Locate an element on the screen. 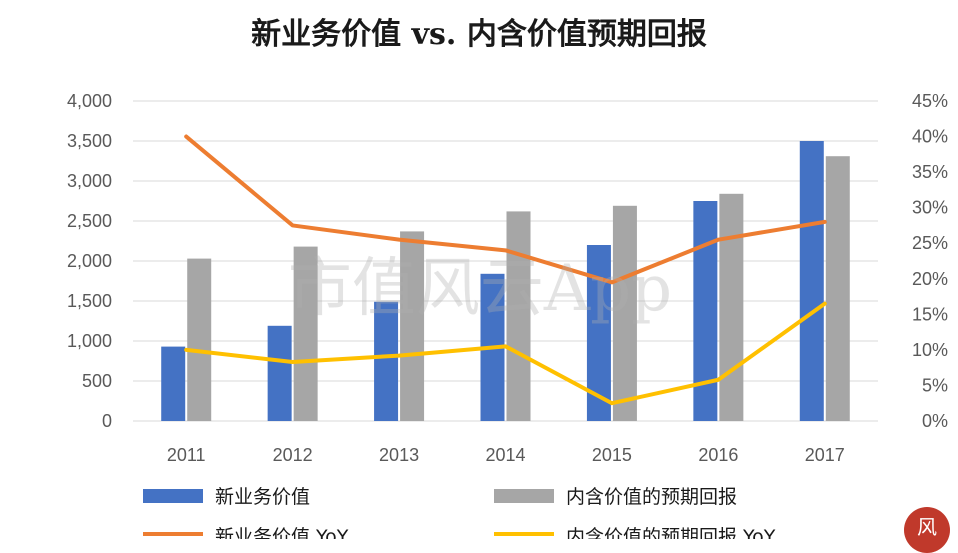 The width and height of the screenshot is (958, 553). legend-label: 新业务价值 YoY is located at coordinates (282, 532).